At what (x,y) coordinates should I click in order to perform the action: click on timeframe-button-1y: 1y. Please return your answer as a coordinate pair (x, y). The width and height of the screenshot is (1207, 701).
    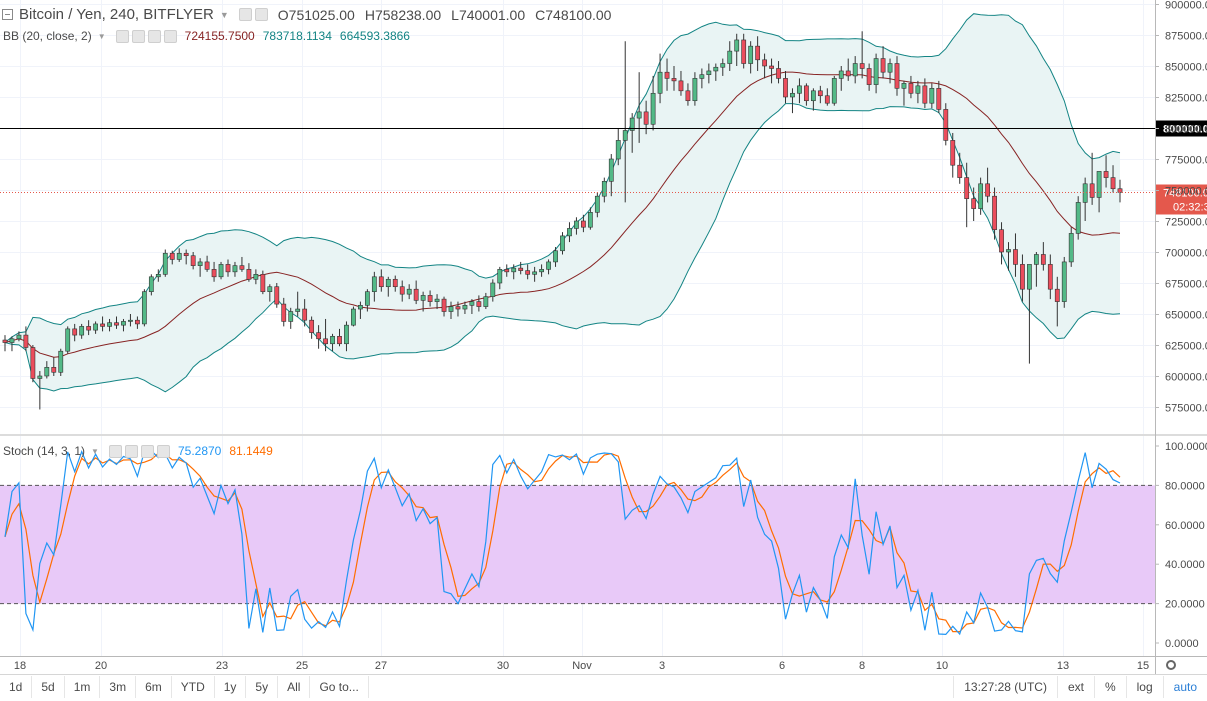
    Looking at the image, I should click on (231, 686).